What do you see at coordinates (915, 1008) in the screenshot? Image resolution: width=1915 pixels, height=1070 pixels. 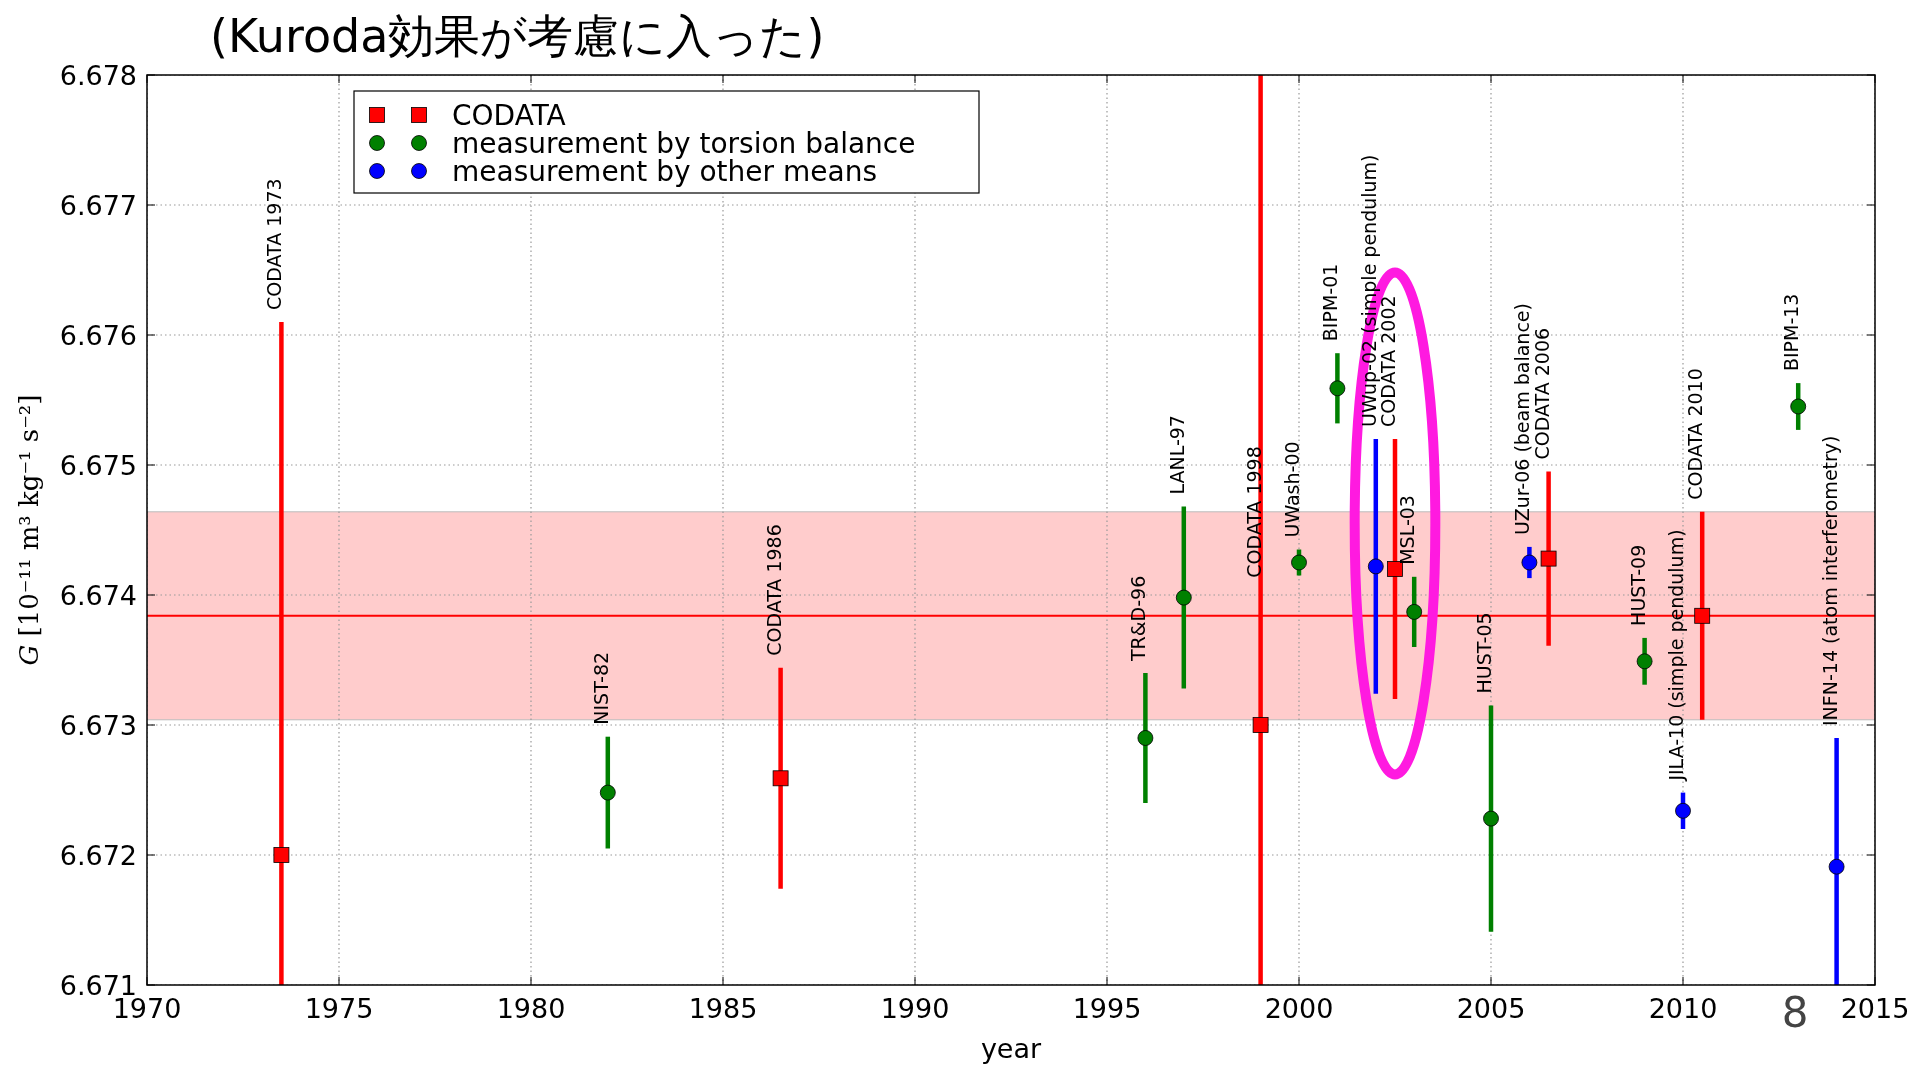 I see `x-tick-label: 1990` at bounding box center [915, 1008].